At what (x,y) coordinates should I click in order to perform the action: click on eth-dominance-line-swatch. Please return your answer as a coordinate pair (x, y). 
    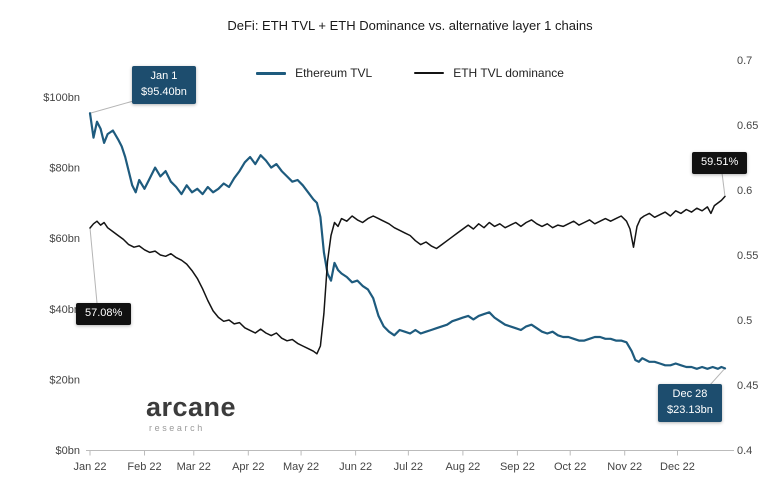
    Looking at the image, I should click on (429, 73).